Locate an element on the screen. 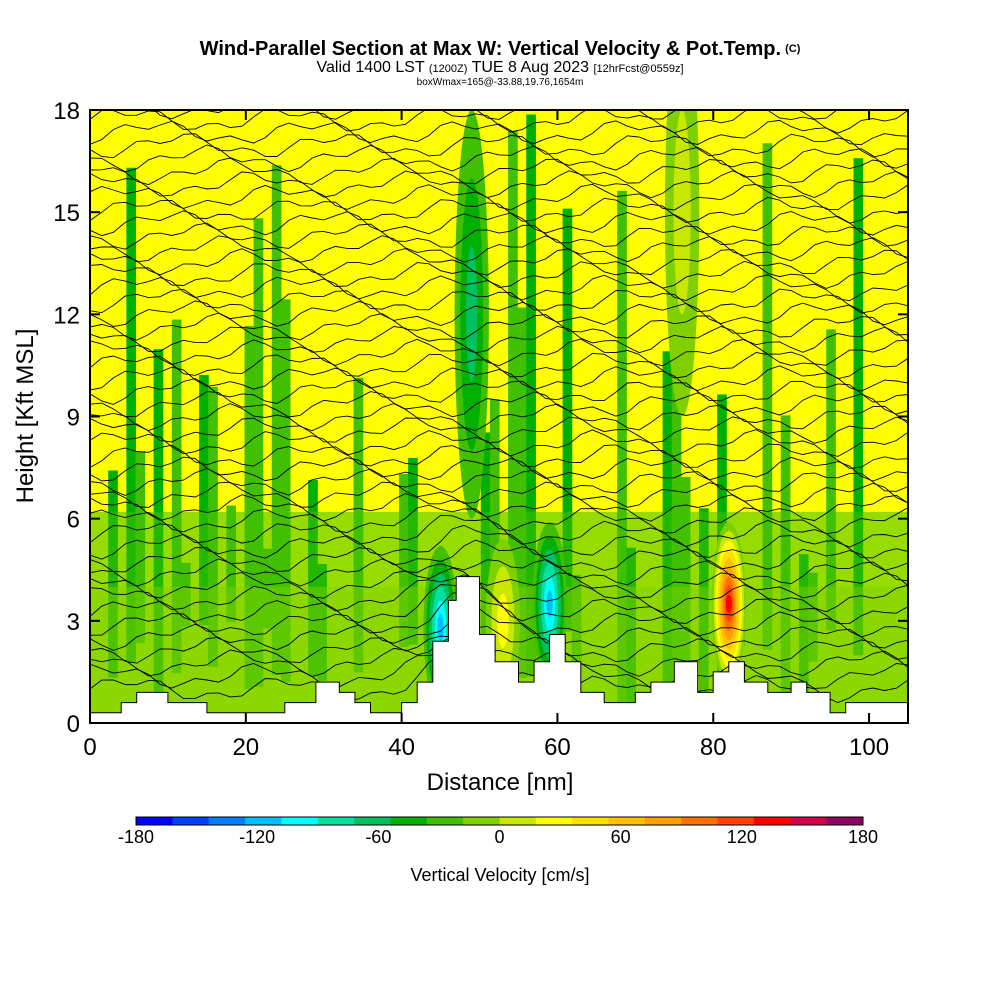 This screenshot has width=1000, height=1000. y-tick-label: 0 is located at coordinates (73, 724).